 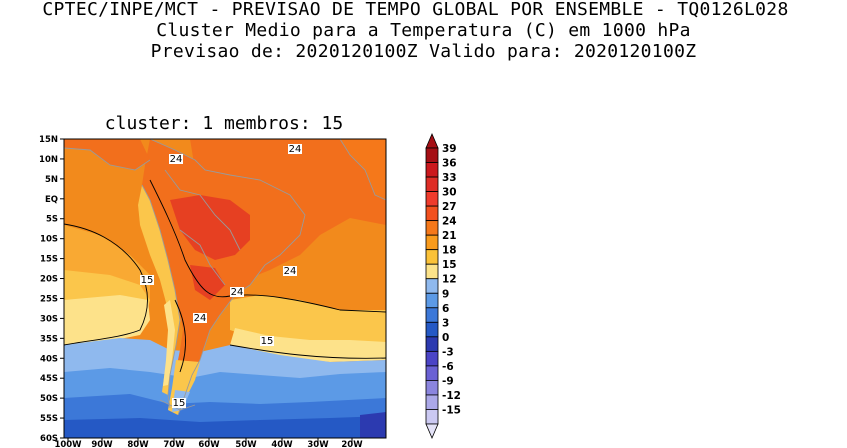 What do you see at coordinates (138, 444) in the screenshot?
I see `lon-tick-label: 80W` at bounding box center [138, 444].